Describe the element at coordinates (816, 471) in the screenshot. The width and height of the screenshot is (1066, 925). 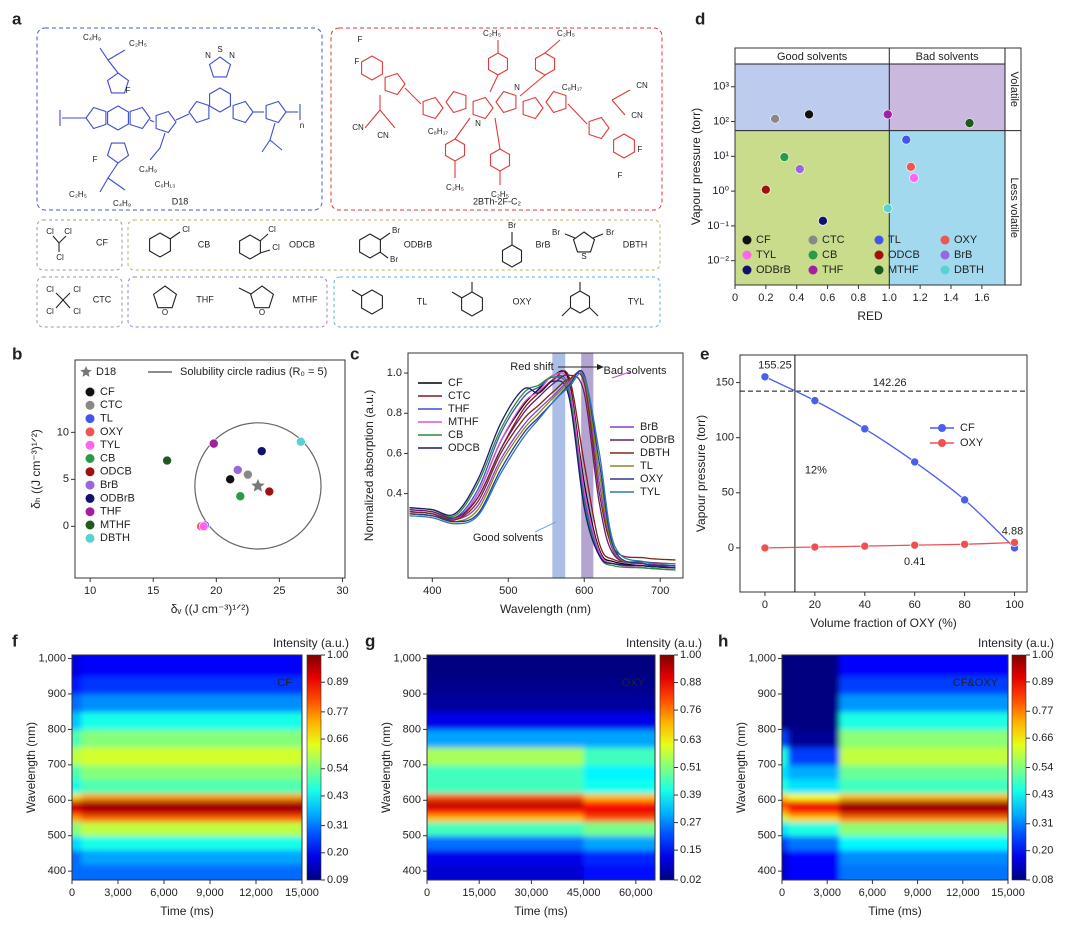
I see `reference-label: 12%` at that location.